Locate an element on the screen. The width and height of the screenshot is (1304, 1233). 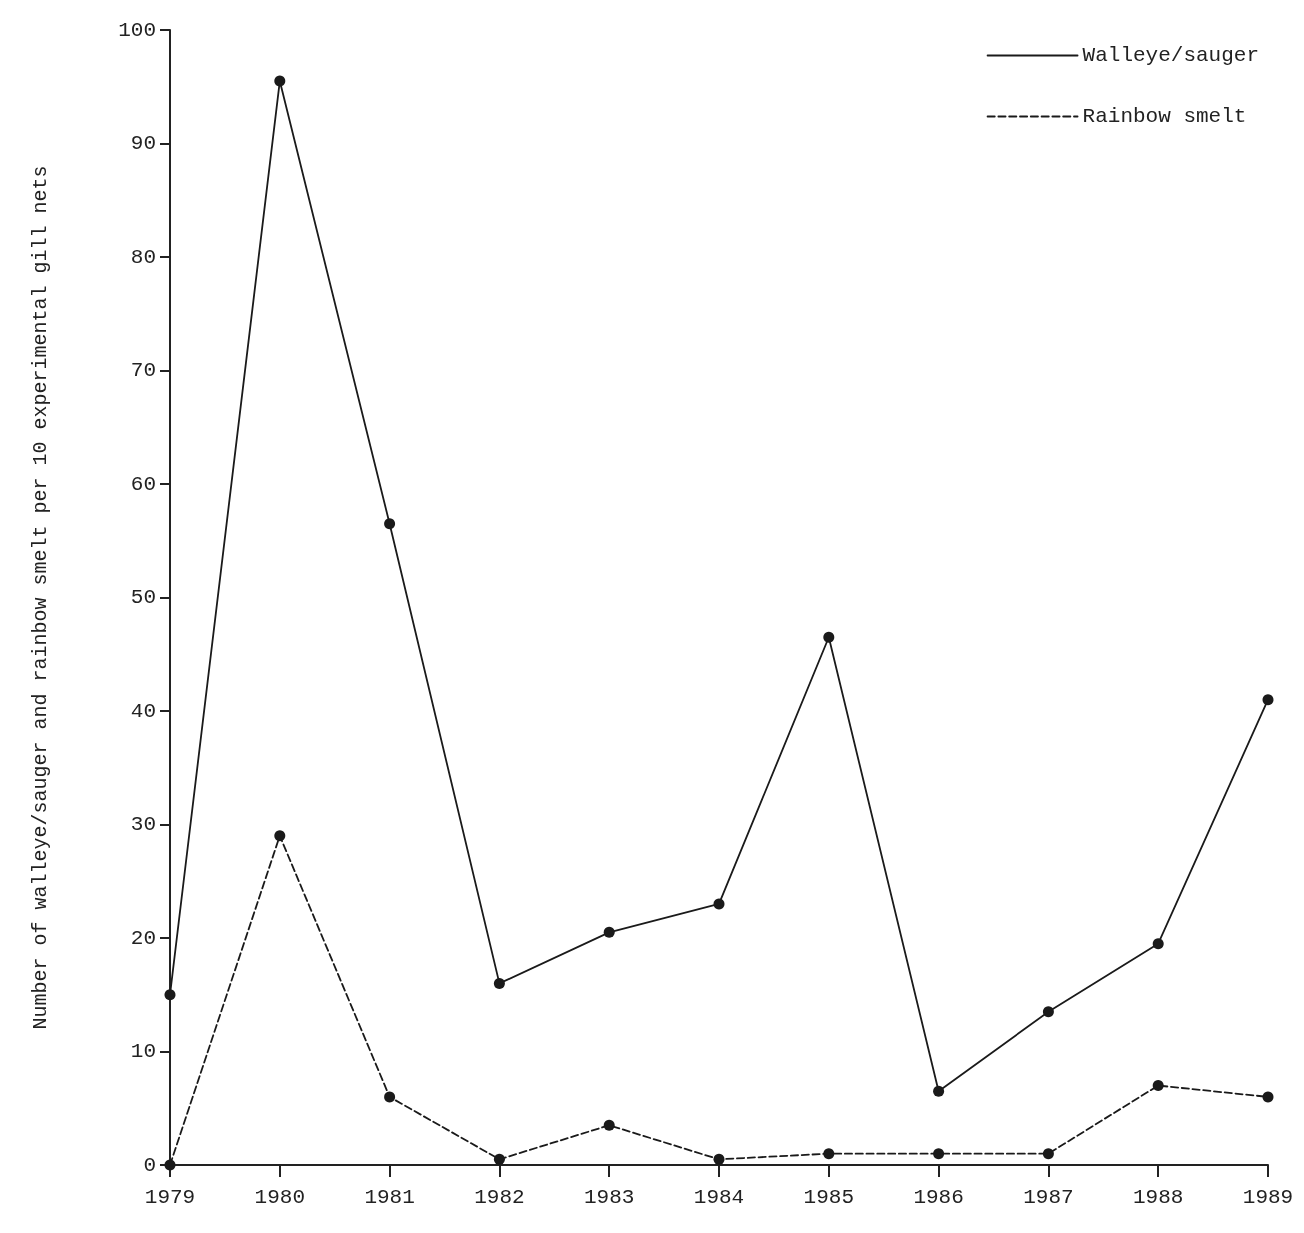
x-tick-label: 1985 is located at coordinates (829, 1197).